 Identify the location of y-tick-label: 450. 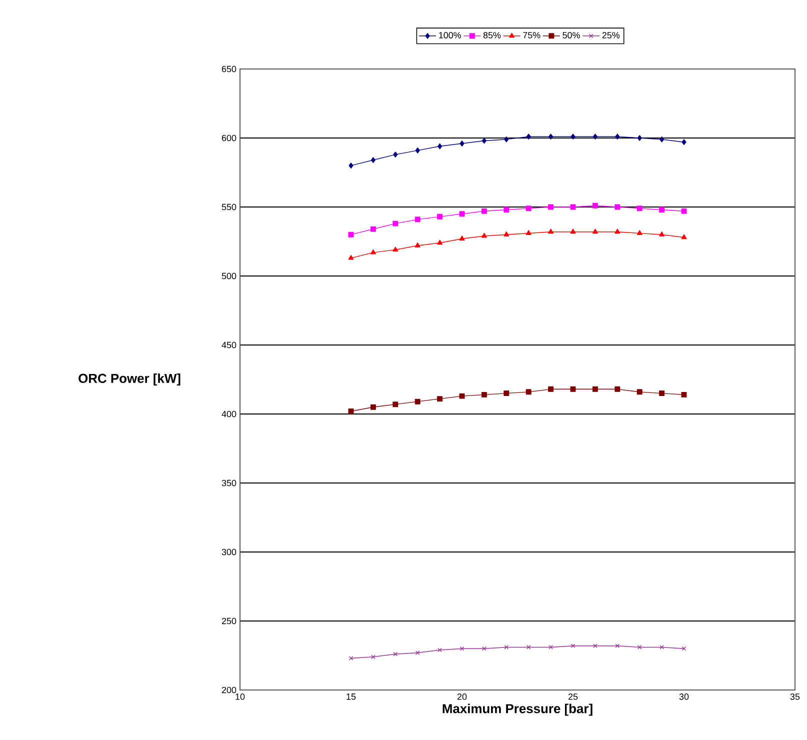
(229, 345).